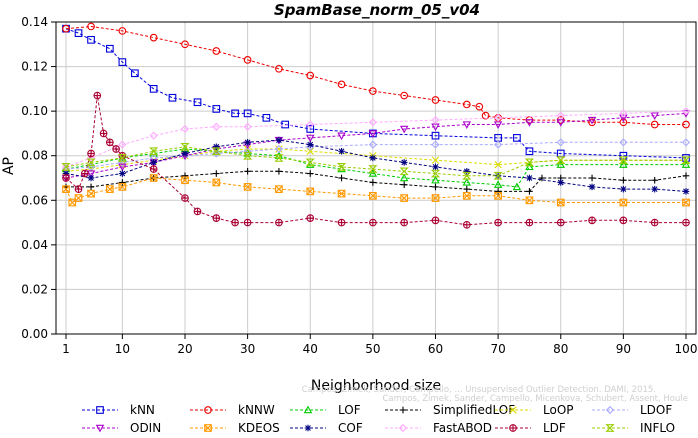 The height and width of the screenshot is (438, 698). Describe the element at coordinates (623, 349) in the screenshot. I see `x-tick-label: 90` at that location.